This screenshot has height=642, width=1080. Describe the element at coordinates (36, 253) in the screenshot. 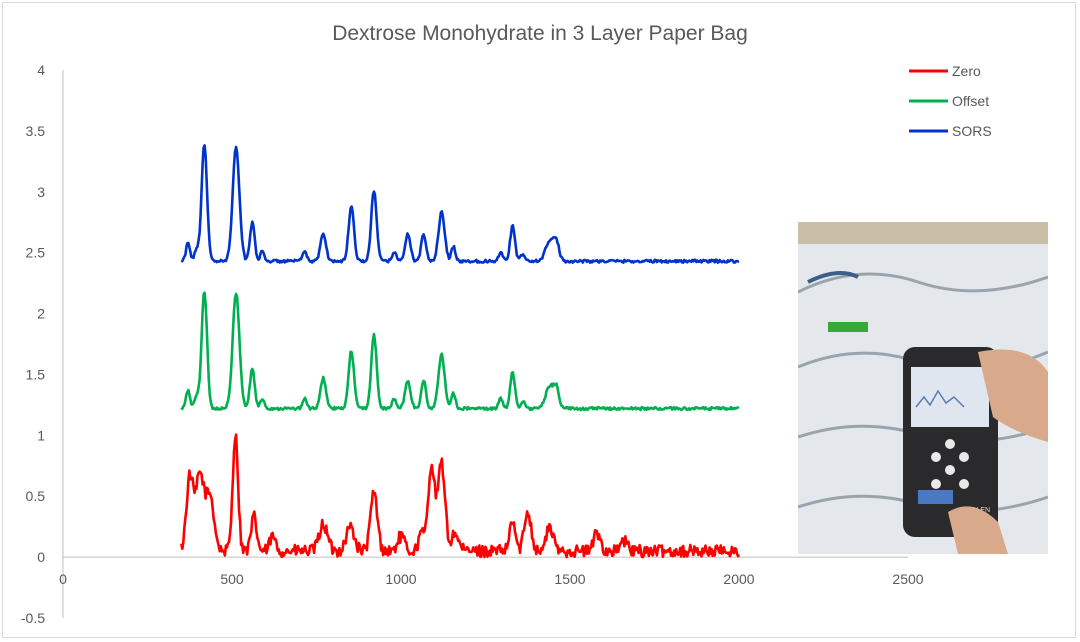

I see `y-tick-label: 2.5` at that location.